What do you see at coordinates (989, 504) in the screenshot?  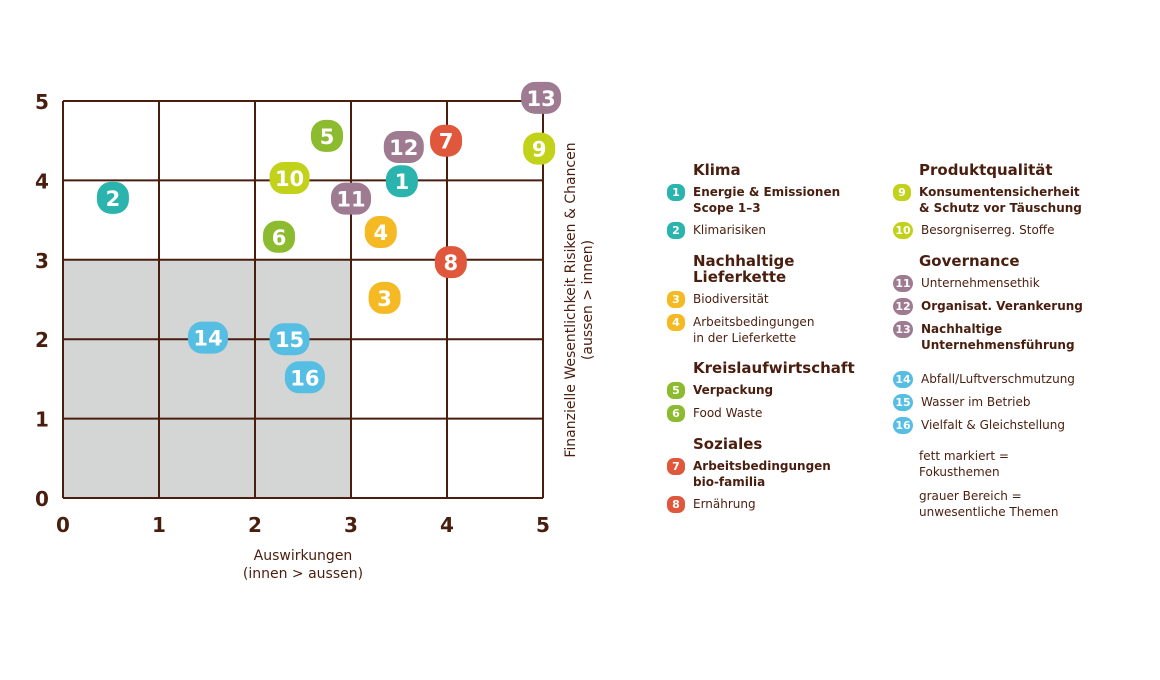 I see `legend-note: grauer Bereich = unwesentliche Themen` at bounding box center [989, 504].